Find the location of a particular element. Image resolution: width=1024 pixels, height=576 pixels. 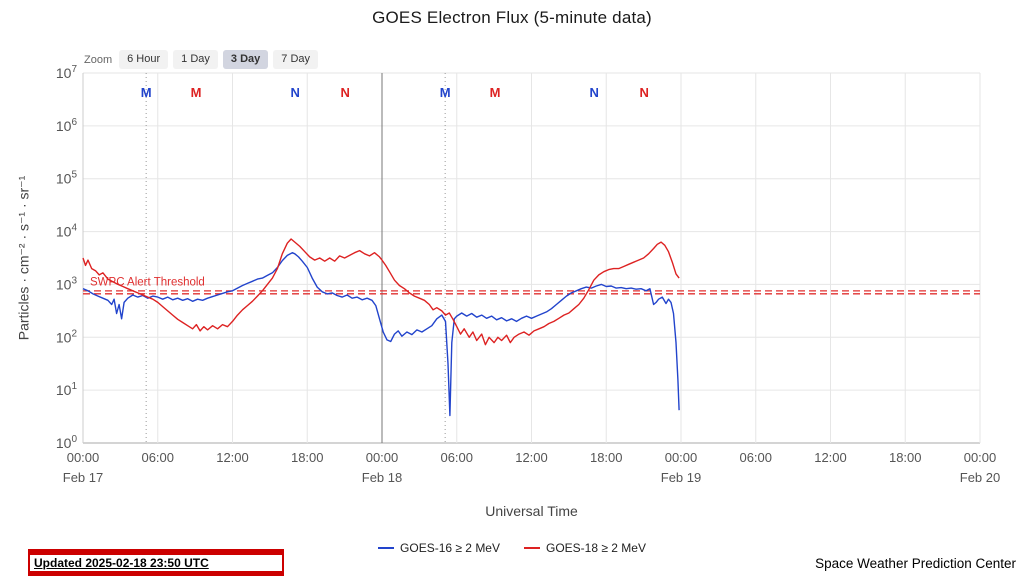

y-tick-label: 10¹ is located at coordinates (67, 389).